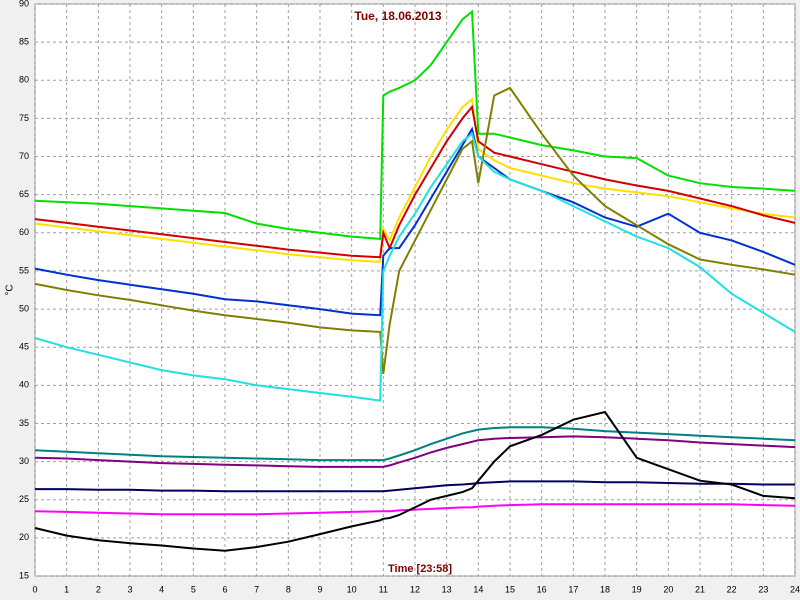  I want to click on y-tick-label: 35, so click(24, 423).